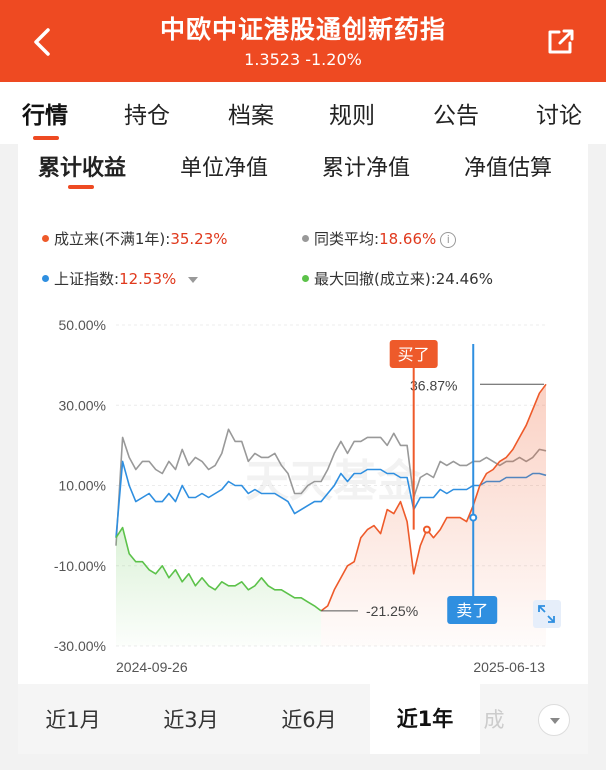  I want to click on min-value-label: -21.25%, so click(392, 611).